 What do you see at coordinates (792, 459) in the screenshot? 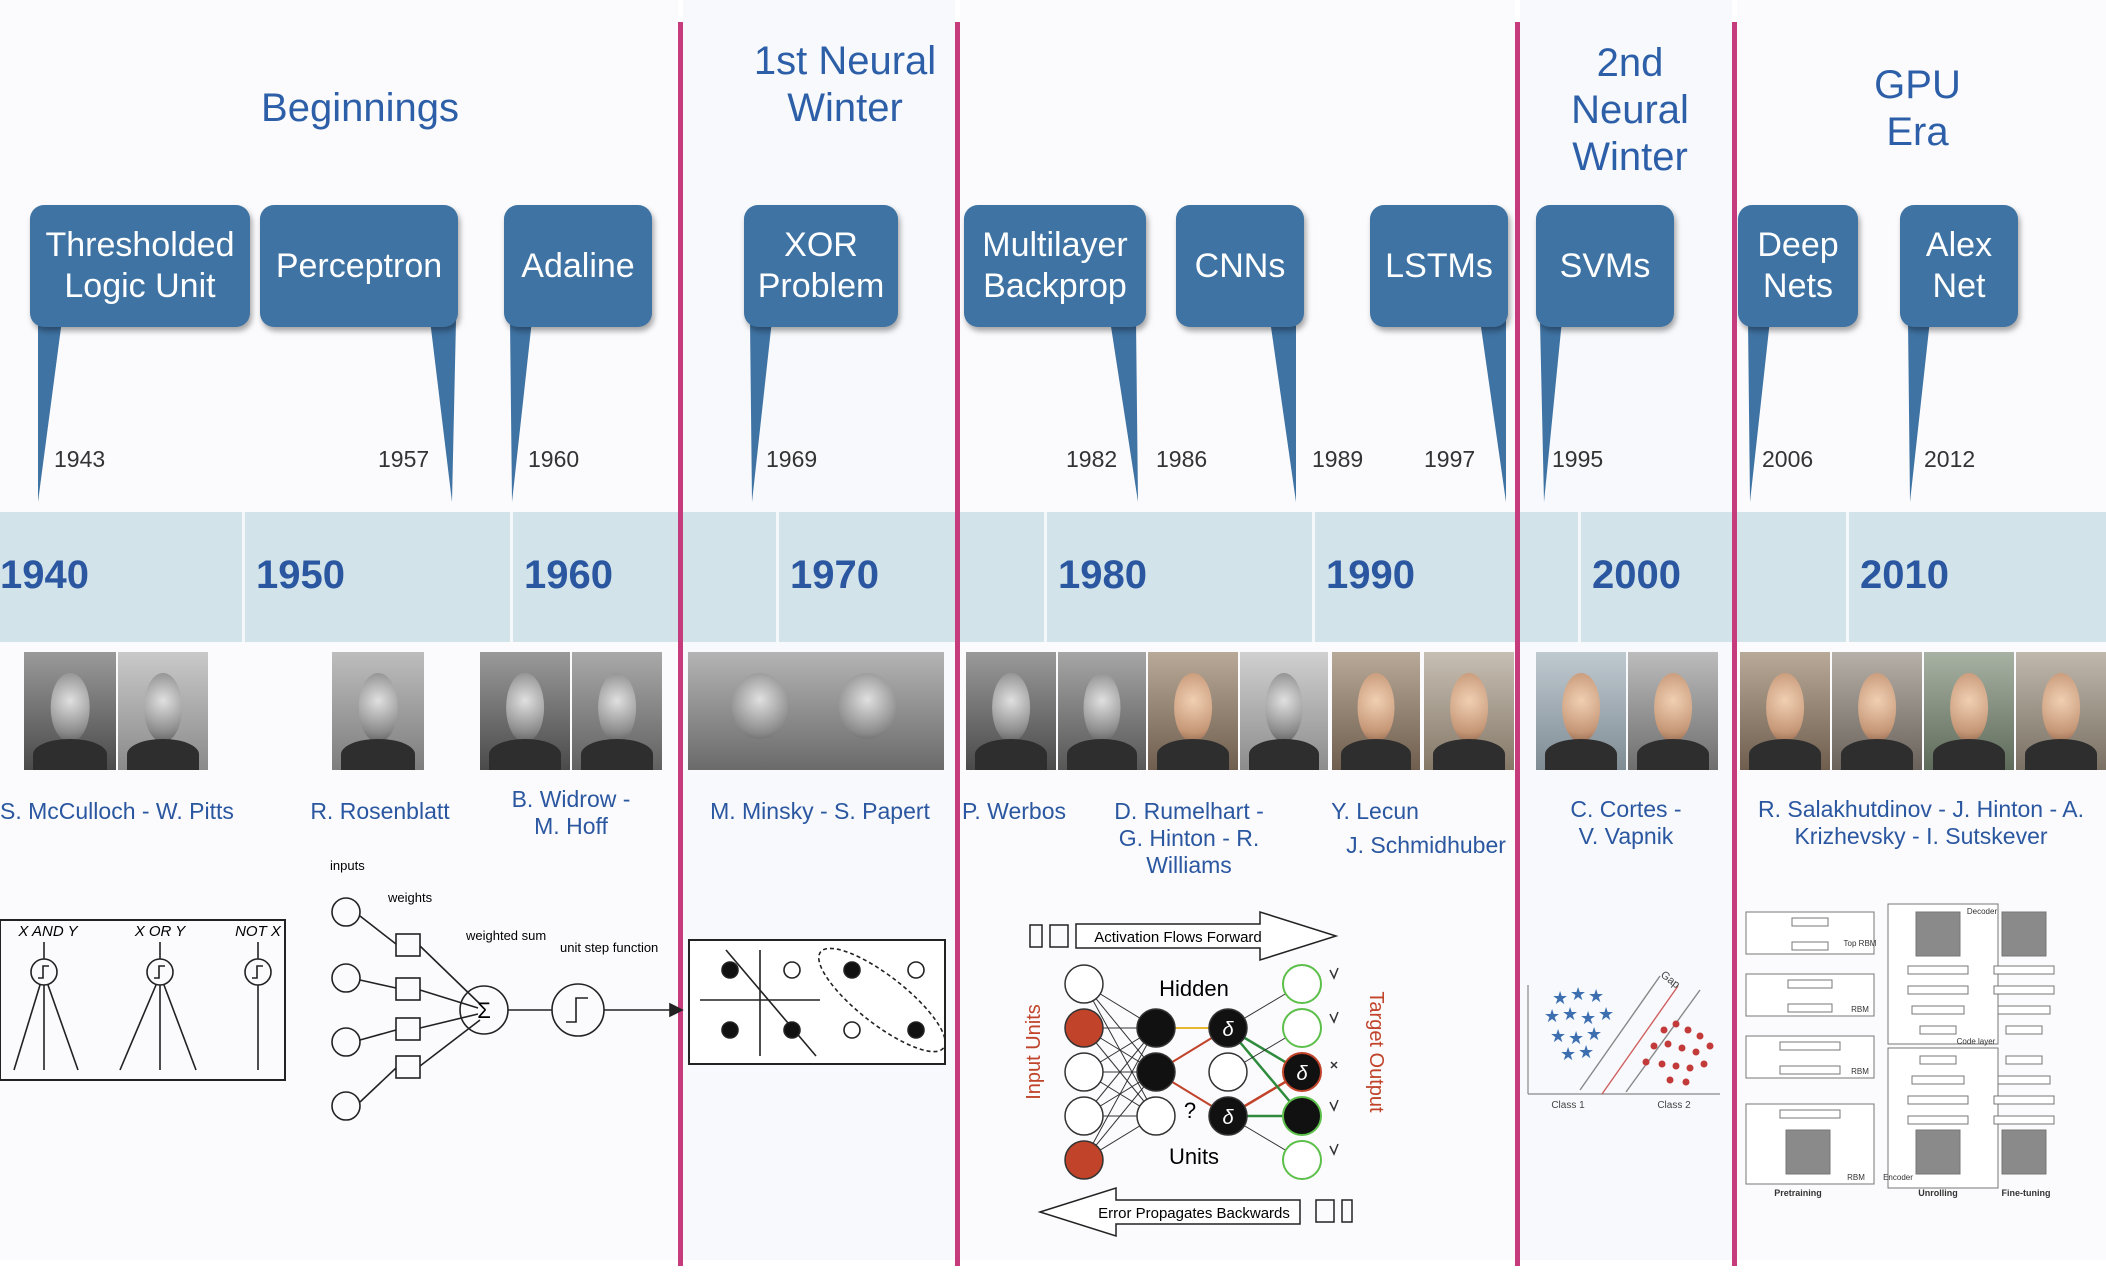
I see `year-1969: 1969` at bounding box center [792, 459].